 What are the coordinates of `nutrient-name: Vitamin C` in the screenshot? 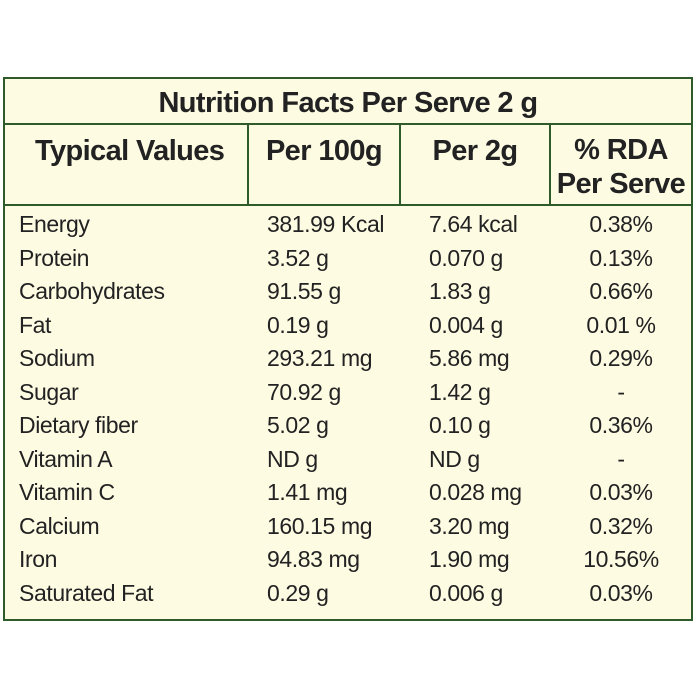 It's located at (67, 492).